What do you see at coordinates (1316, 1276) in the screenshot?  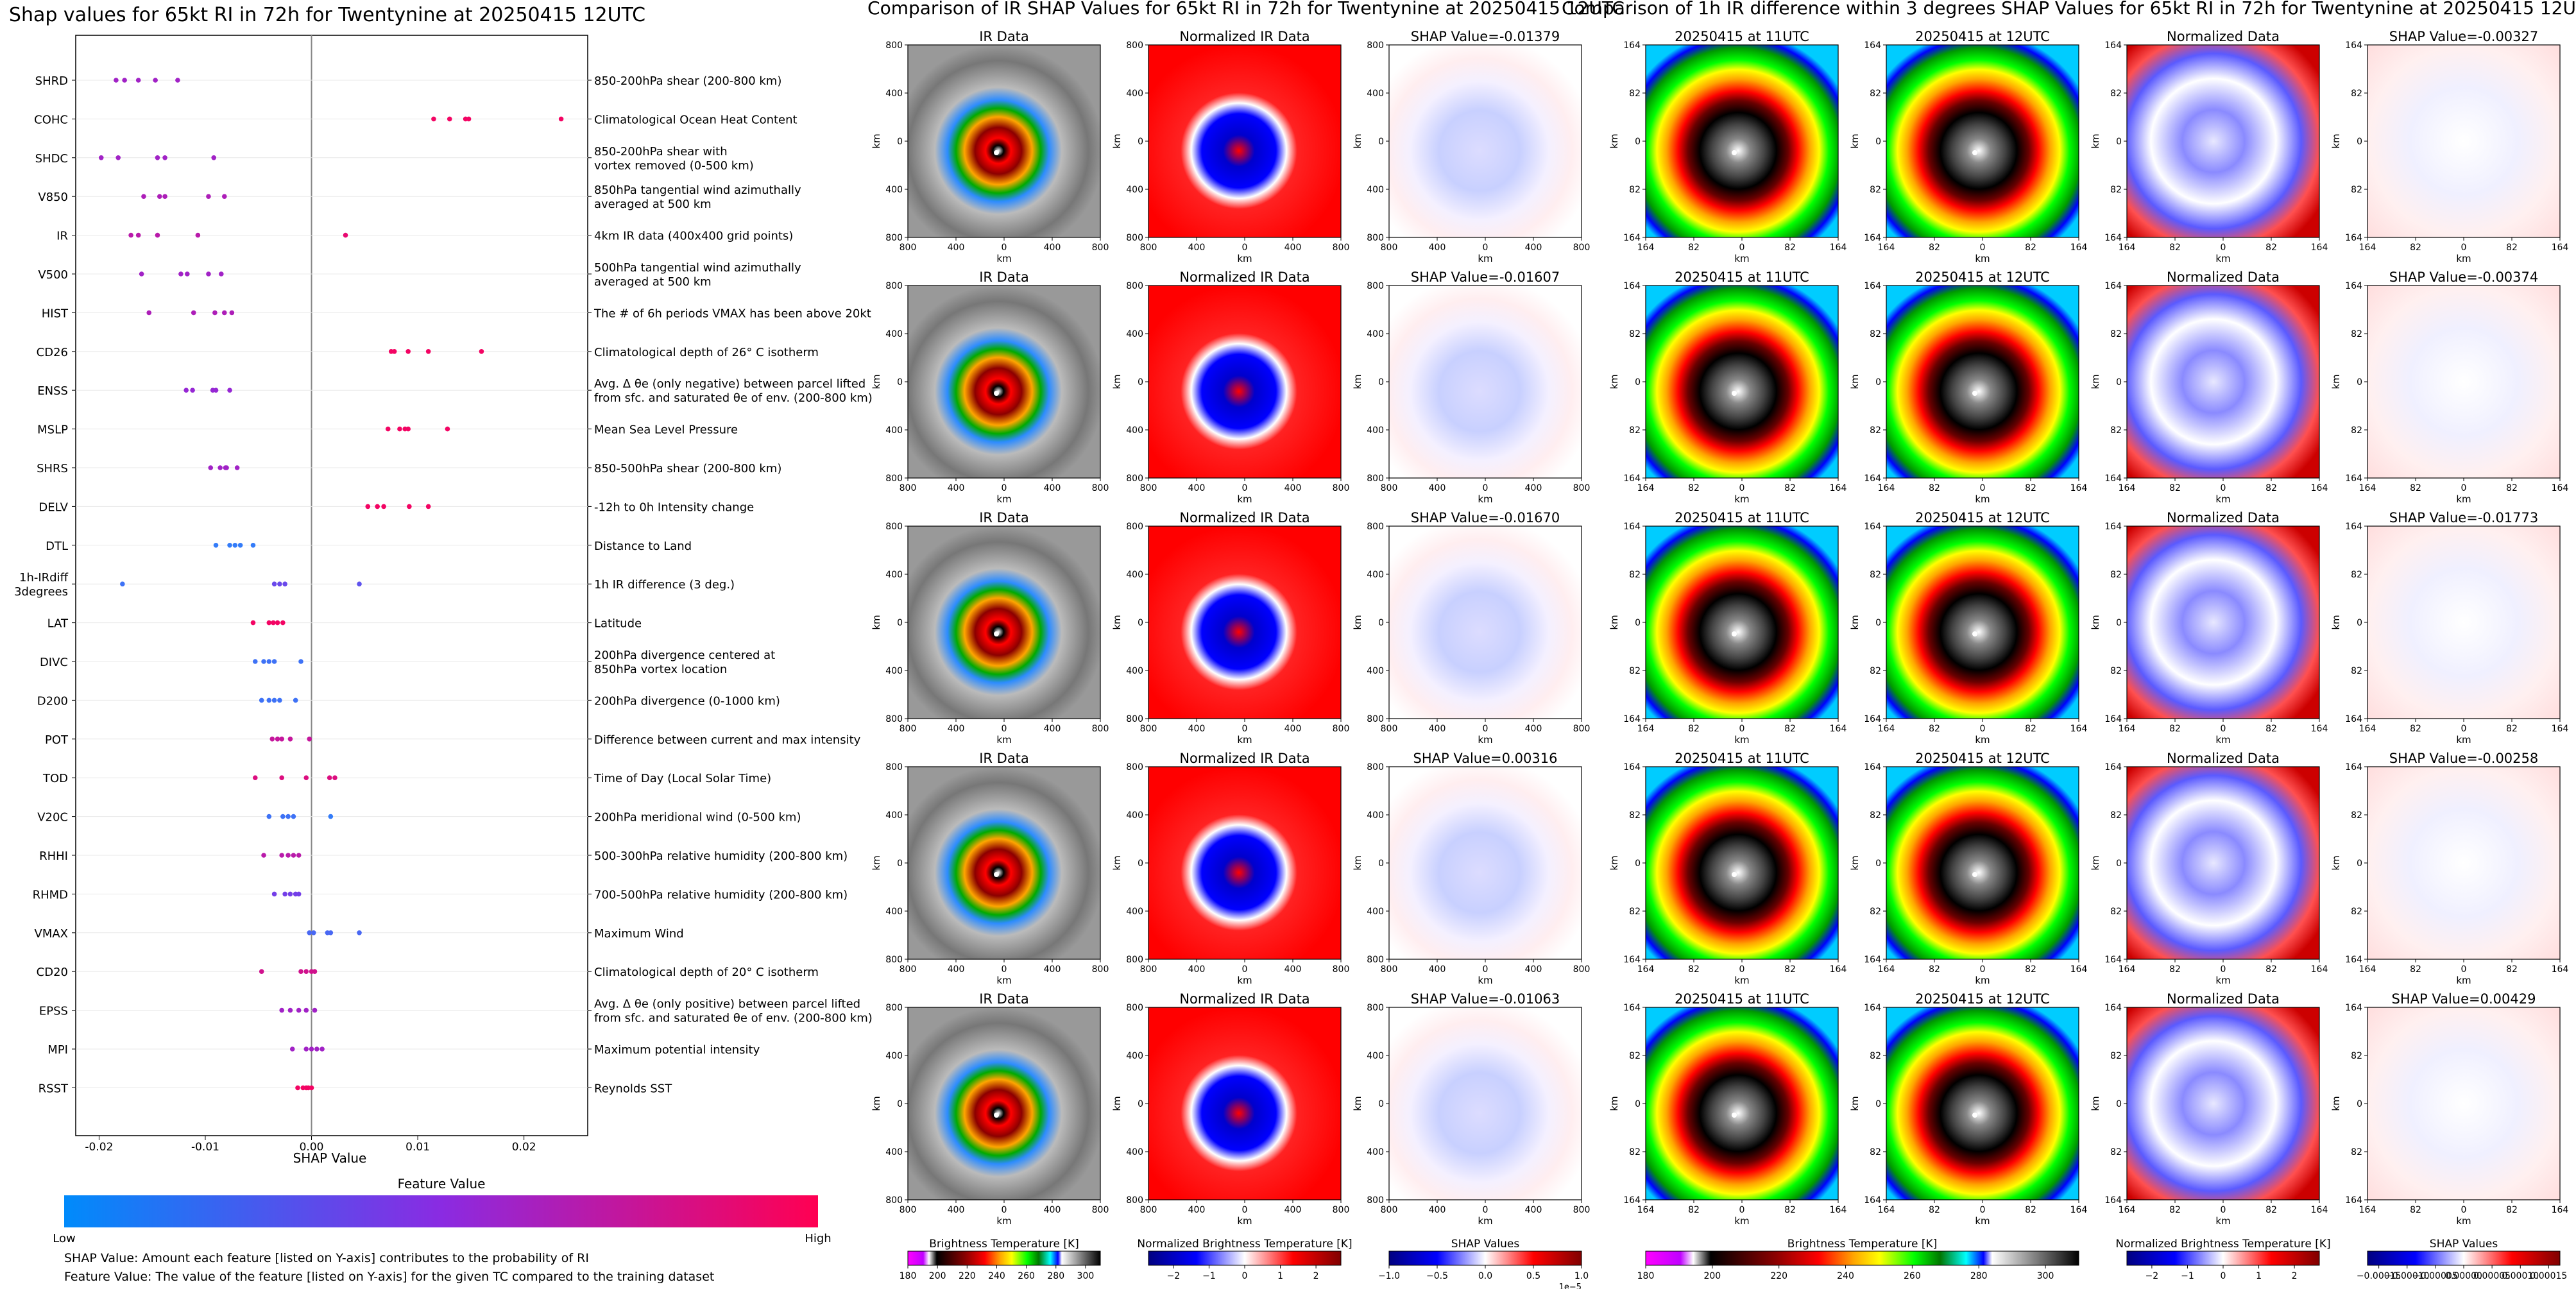 I see `colorbar-tick-label: 2` at bounding box center [1316, 1276].